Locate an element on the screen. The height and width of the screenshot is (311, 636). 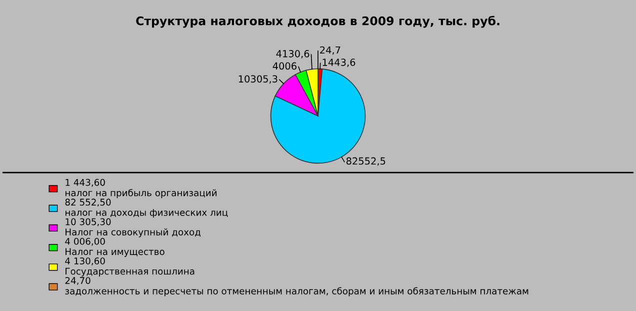
legend-label: 10 305,30 Налог на совокупный доход is located at coordinates (133, 228).